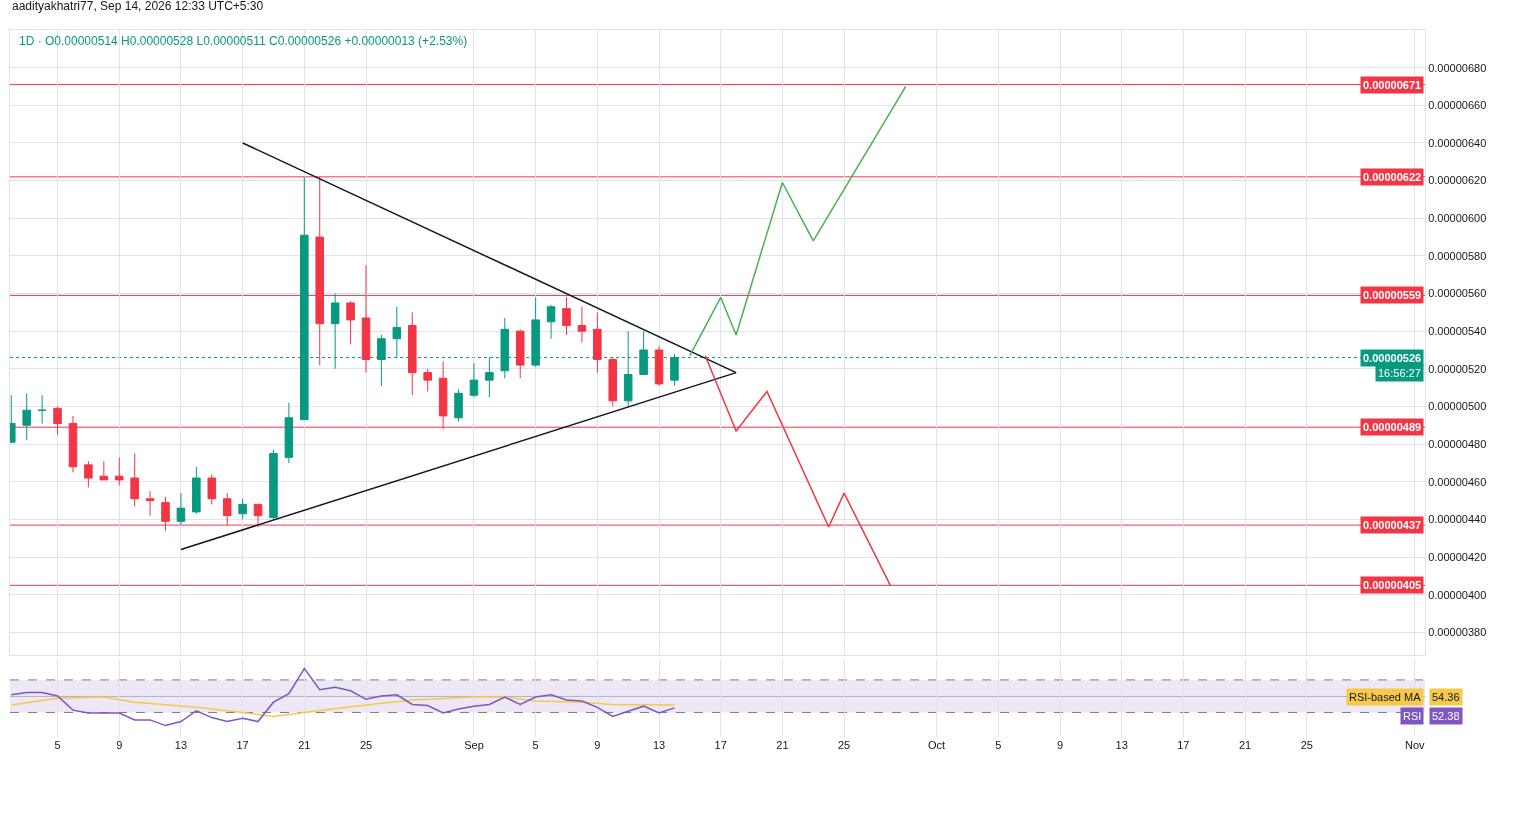  What do you see at coordinates (1392, 295) in the screenshot?
I see `ref-line-label: 0.00000559` at bounding box center [1392, 295].